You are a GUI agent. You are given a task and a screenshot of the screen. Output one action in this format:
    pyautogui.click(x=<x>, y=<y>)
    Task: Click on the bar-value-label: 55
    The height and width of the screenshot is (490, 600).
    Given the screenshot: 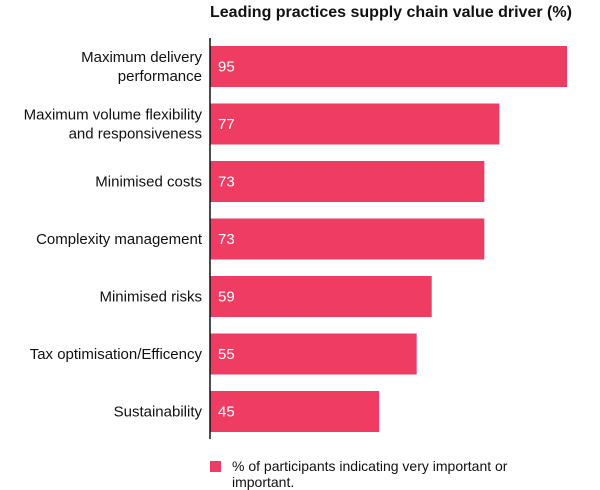 What is the action you would take?
    pyautogui.click(x=226, y=354)
    